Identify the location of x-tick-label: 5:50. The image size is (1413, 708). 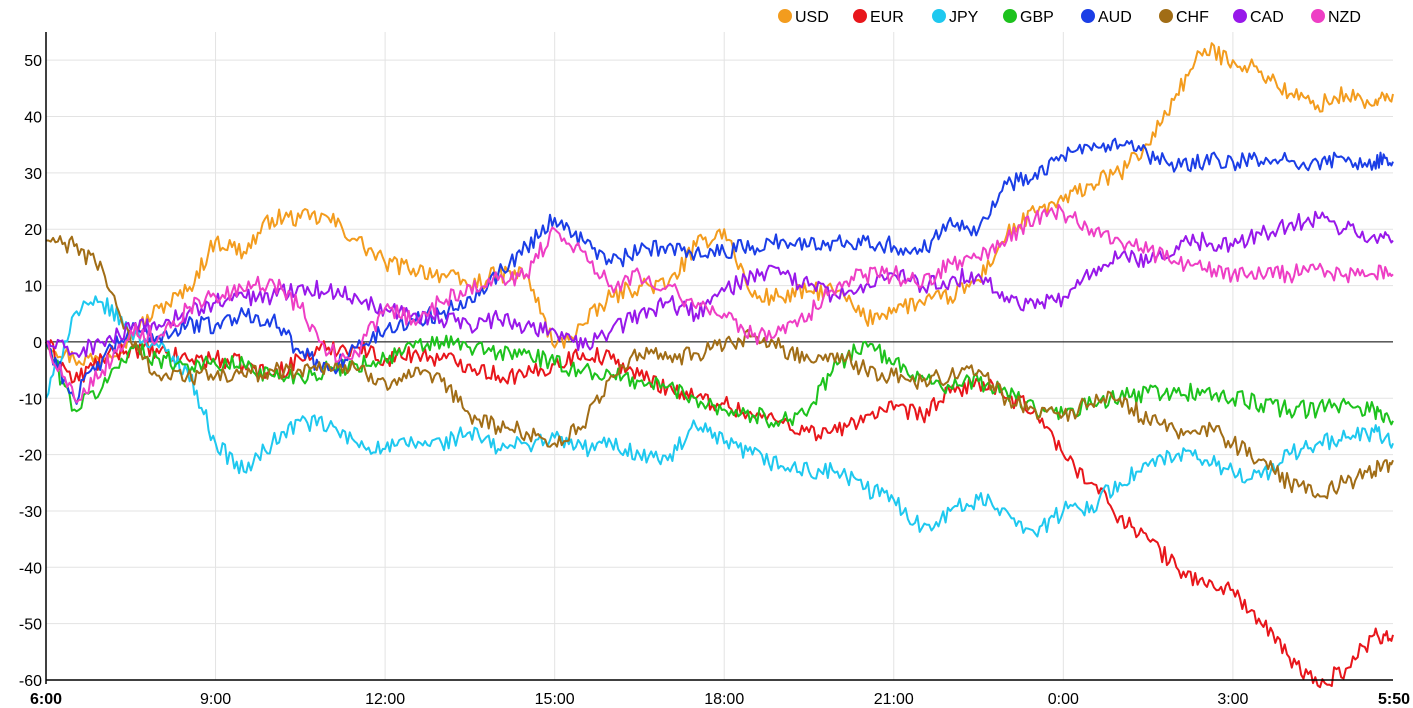
(1394, 699).